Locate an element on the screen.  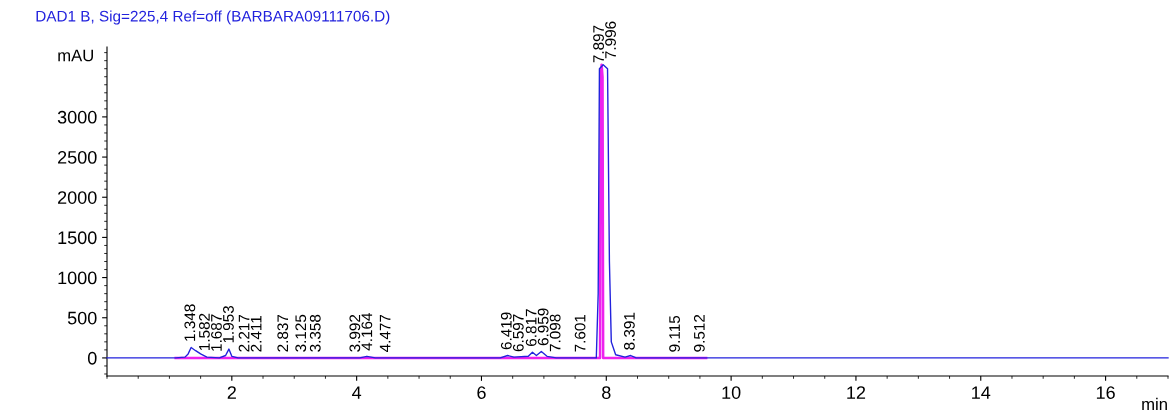
annotation: 6.597 is located at coordinates (518, 333).